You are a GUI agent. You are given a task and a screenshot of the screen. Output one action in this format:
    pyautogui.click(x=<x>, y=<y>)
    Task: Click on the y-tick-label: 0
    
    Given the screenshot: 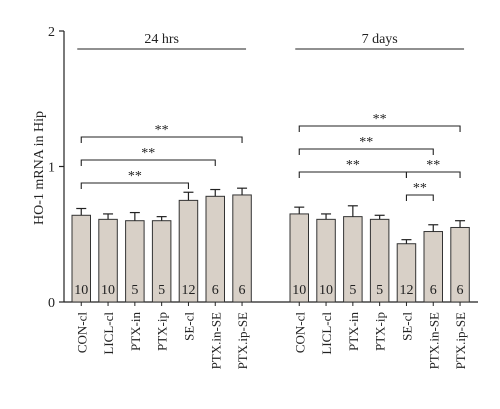 What is the action you would take?
    pyautogui.click(x=51, y=303)
    